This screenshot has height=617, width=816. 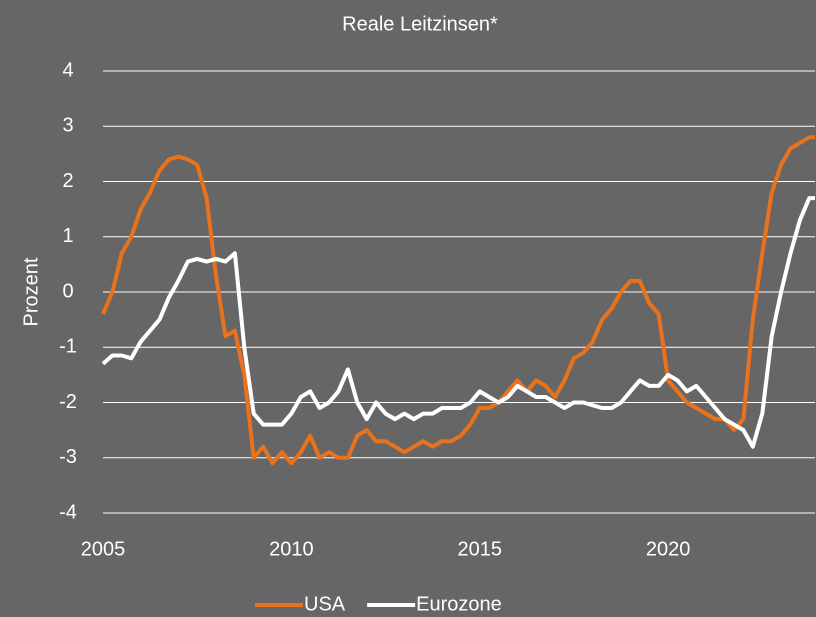 What do you see at coordinates (67, 70) in the screenshot?
I see `y-tick-label: 4` at bounding box center [67, 70].